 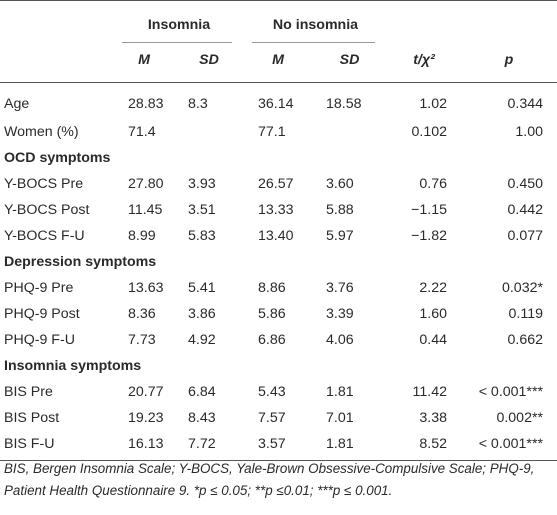 I want to click on no-insomnia-sd-cell: 5.88, so click(x=340, y=210).